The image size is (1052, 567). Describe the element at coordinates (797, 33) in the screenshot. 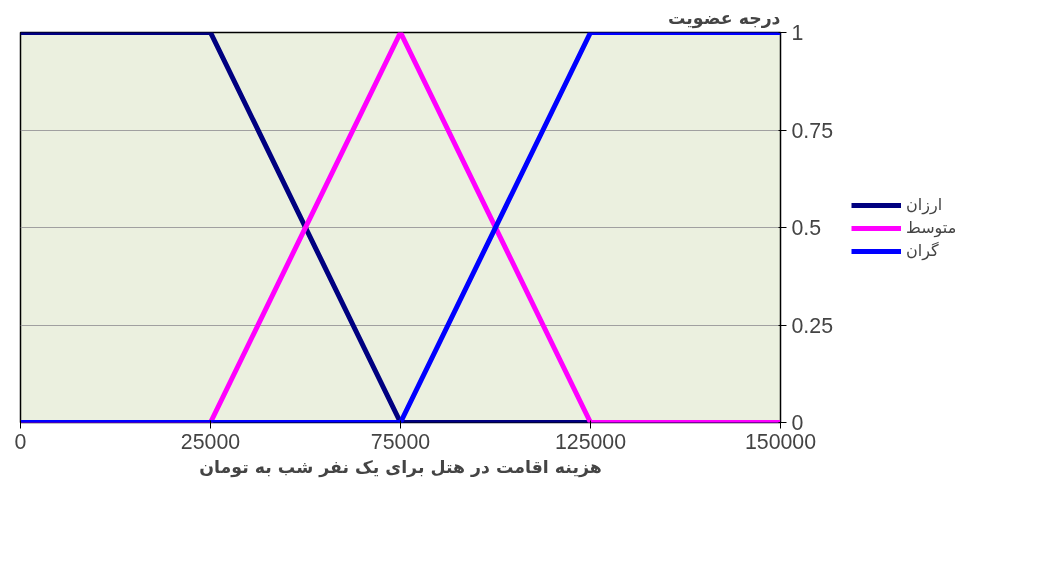

I see `y-tick-label: 1` at that location.